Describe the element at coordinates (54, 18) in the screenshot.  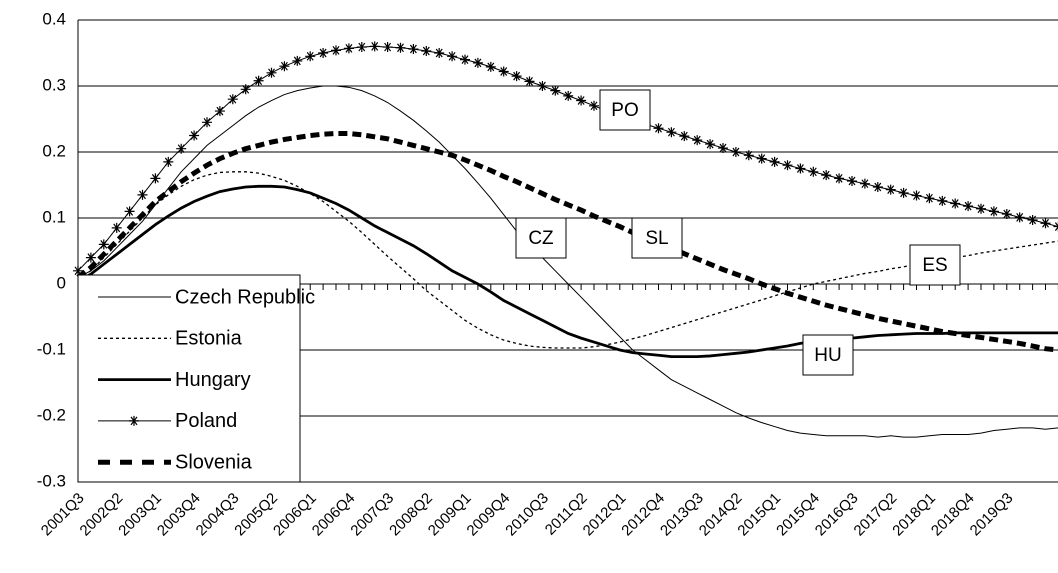
I see `y-tick-label: 0.4` at that location.